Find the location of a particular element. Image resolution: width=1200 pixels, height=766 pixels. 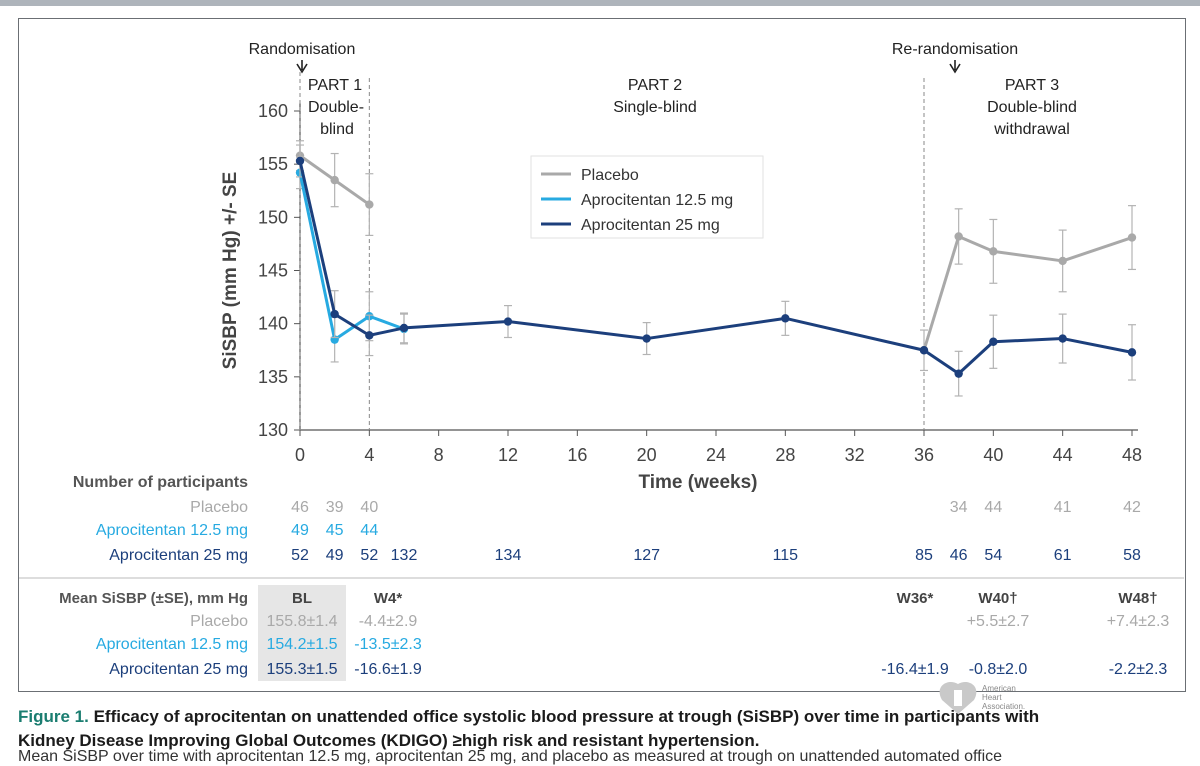

summary-row-label: Aprocitentan 25 mg is located at coordinates (178, 669).